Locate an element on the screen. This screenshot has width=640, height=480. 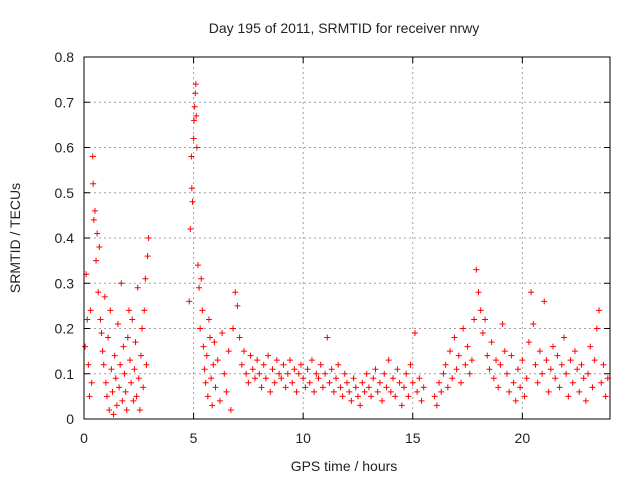
y-tick-label: 0.5 is located at coordinates (65, 193).